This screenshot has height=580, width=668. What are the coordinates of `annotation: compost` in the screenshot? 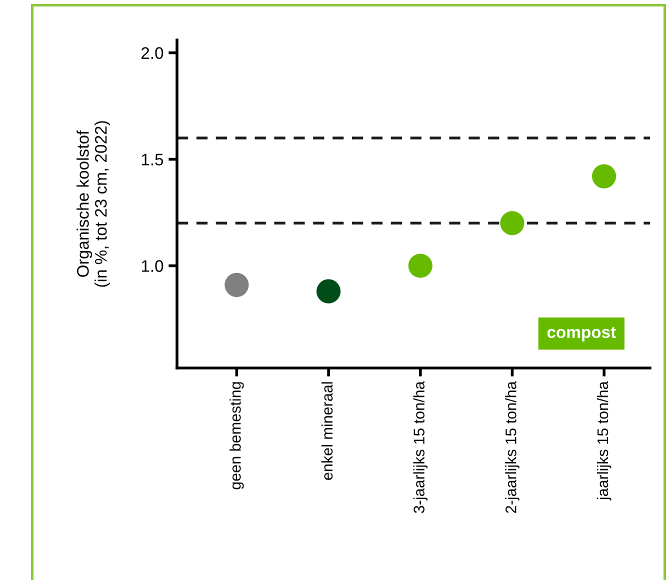 It's located at (581, 334).